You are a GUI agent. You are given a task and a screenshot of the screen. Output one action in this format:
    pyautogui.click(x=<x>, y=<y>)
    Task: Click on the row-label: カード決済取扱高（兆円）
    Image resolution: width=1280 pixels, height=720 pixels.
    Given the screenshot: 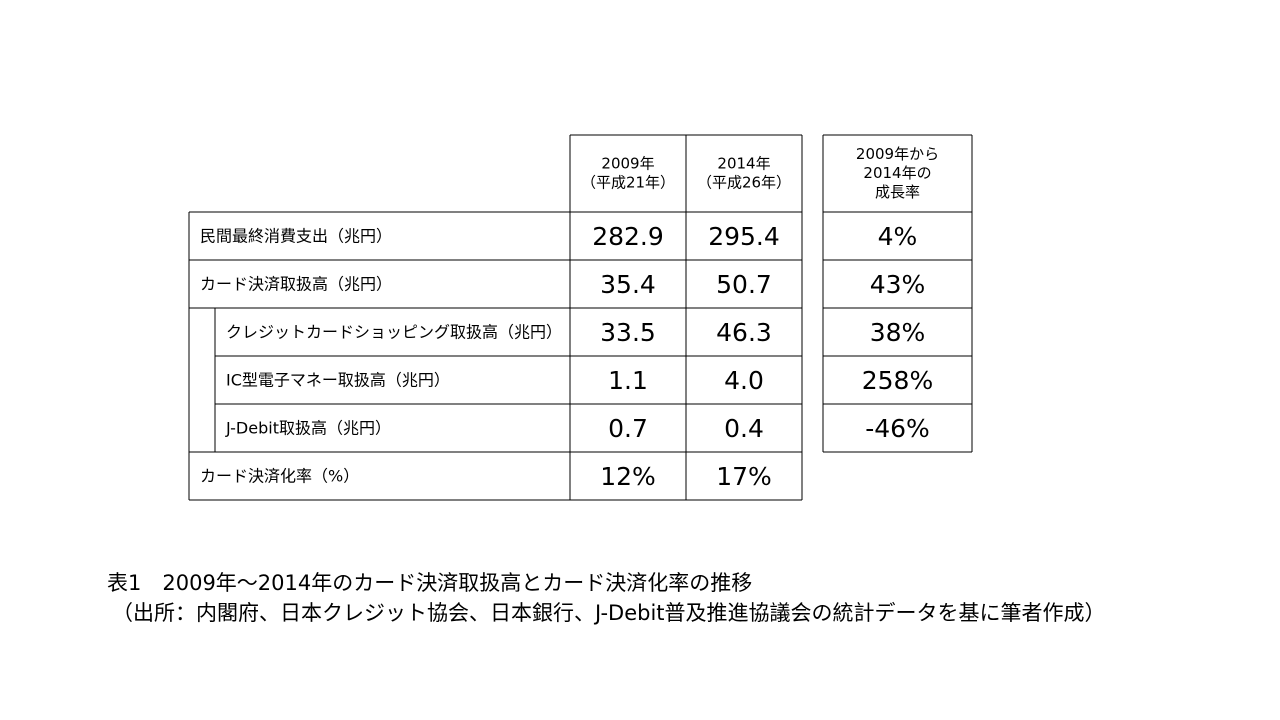 What is the action you would take?
    pyautogui.click(x=296, y=284)
    